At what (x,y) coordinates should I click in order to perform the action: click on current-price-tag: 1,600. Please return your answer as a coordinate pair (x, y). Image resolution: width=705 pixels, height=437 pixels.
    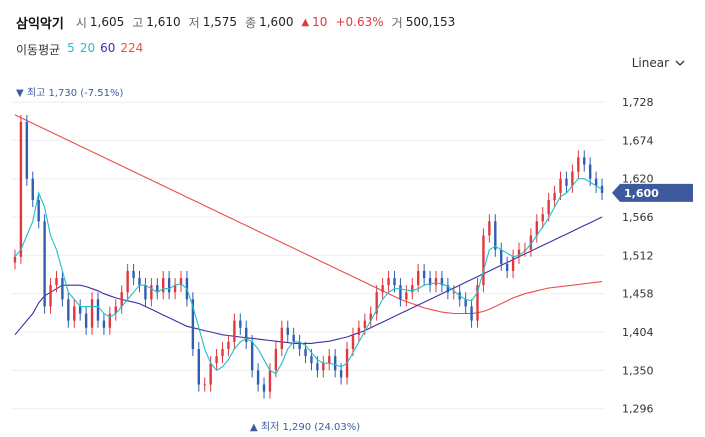
    Looking at the image, I should click on (652, 192).